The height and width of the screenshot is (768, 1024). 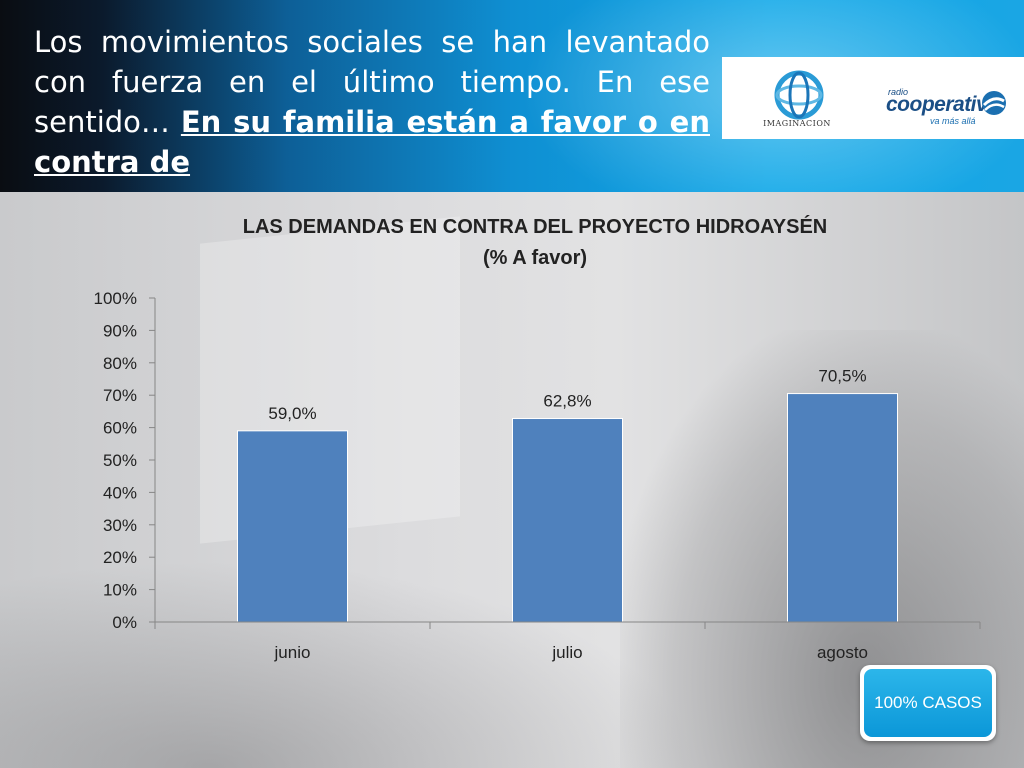 I want to click on y-tick-label: 80%, so click(x=120, y=363).